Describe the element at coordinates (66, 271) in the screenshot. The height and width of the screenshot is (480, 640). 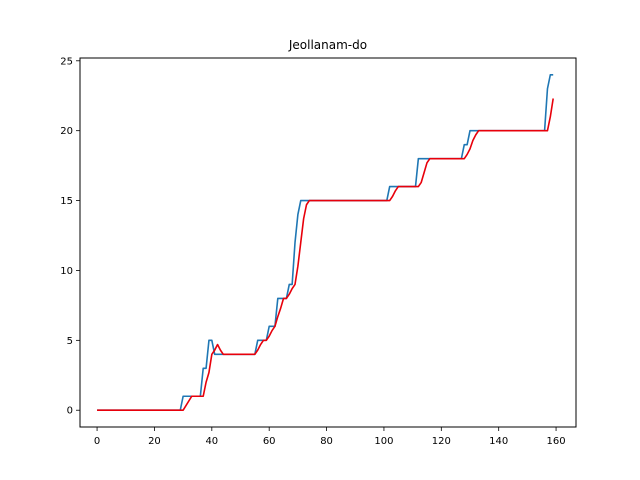
I see `y-tick-label: 10` at that location.